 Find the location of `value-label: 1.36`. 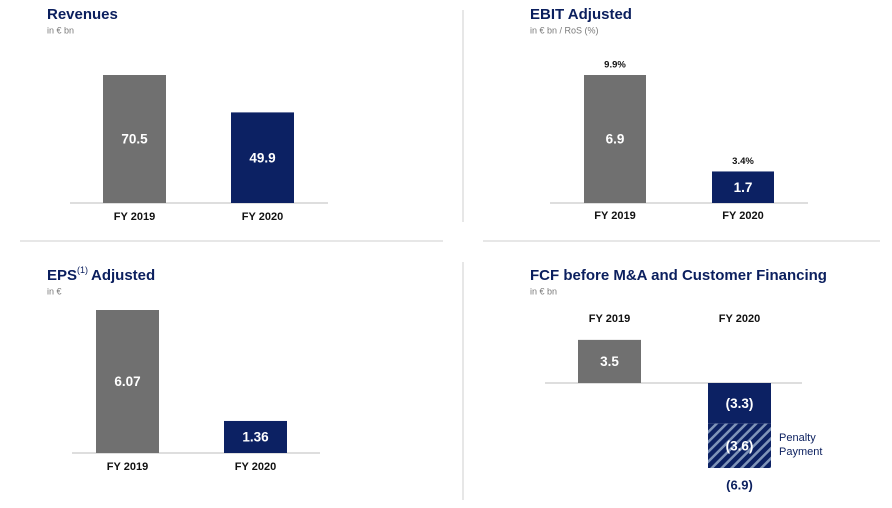

value-label: 1.36 is located at coordinates (255, 437).